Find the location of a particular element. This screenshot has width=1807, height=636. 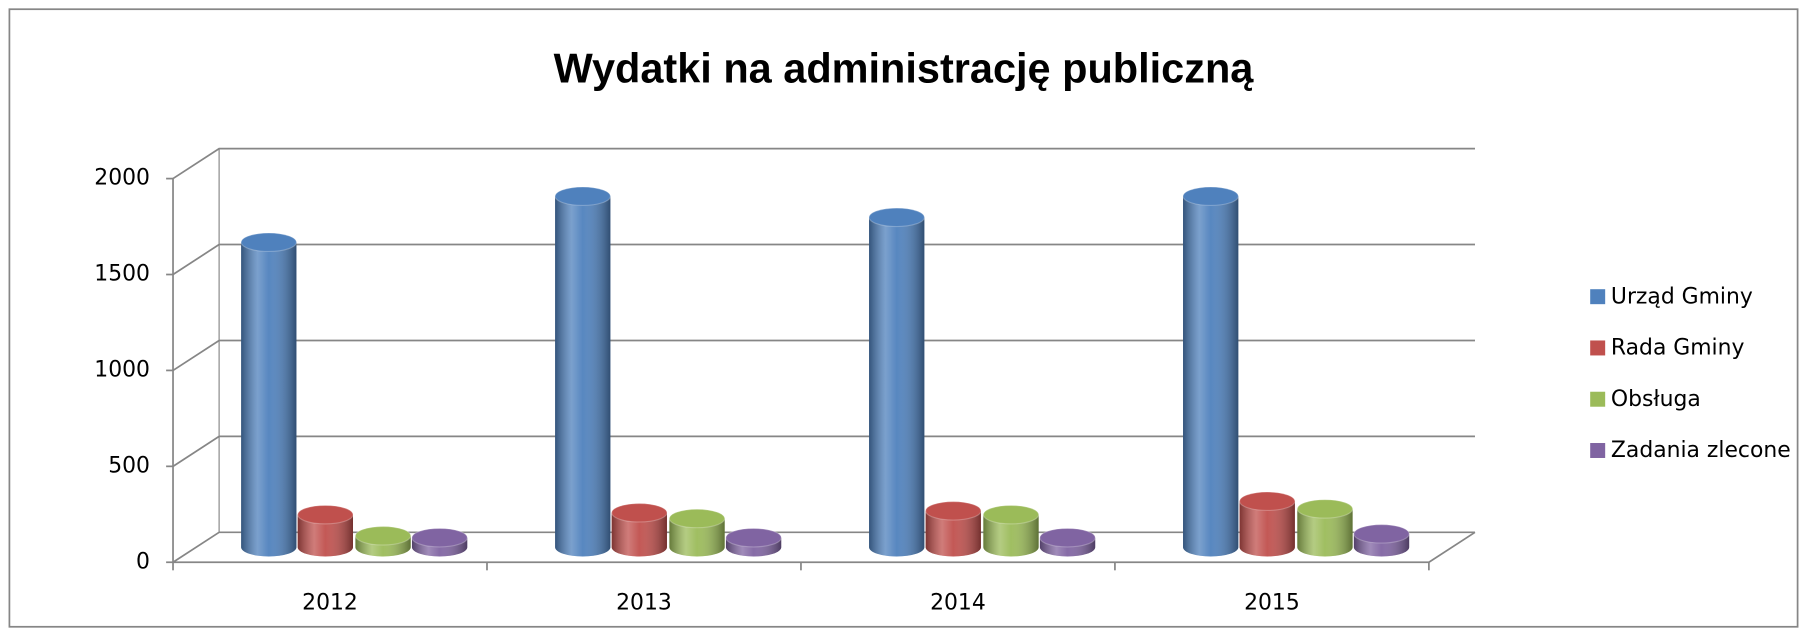

x-tick-label: 2015 is located at coordinates (1272, 603).